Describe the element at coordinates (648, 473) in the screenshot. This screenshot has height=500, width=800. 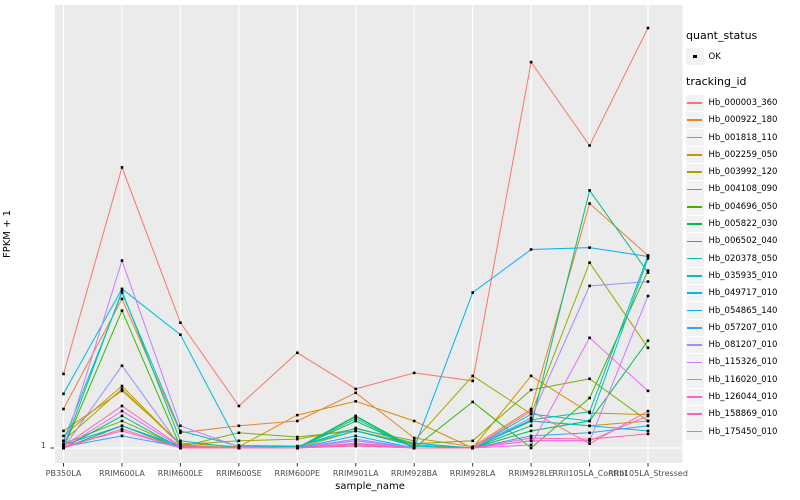
I see `x-tick-label: RRII105LA_Stressed` at that location.